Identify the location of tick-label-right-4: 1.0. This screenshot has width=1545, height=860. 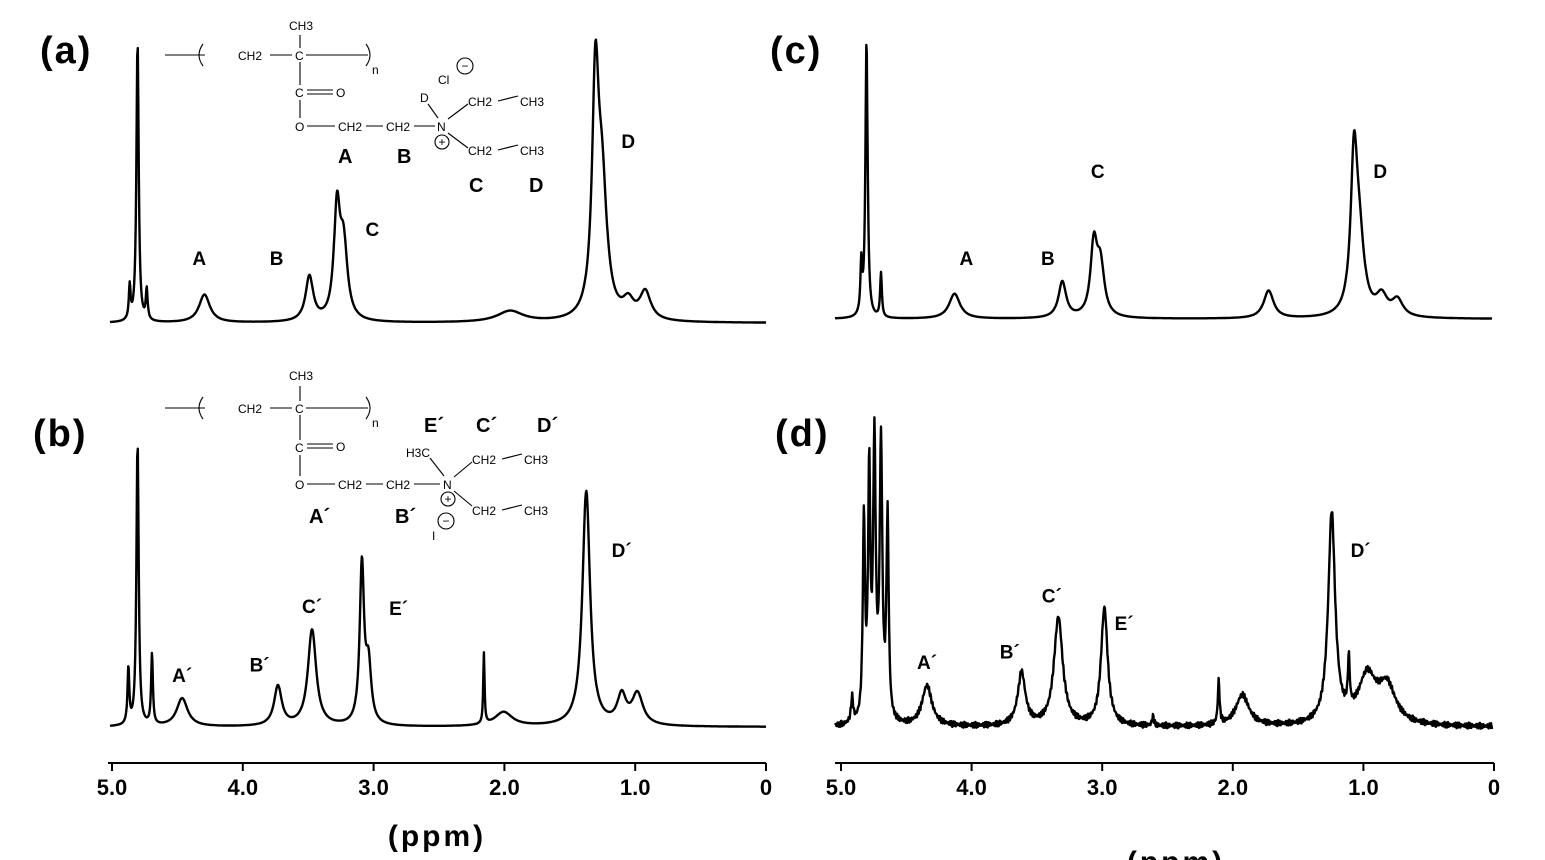
(1363, 787).